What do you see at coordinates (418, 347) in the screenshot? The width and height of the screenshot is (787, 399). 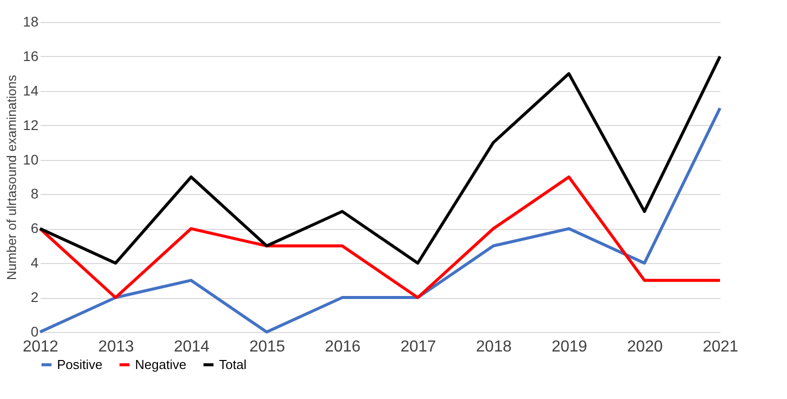 I see `x-tick-label: 2017` at bounding box center [418, 347].